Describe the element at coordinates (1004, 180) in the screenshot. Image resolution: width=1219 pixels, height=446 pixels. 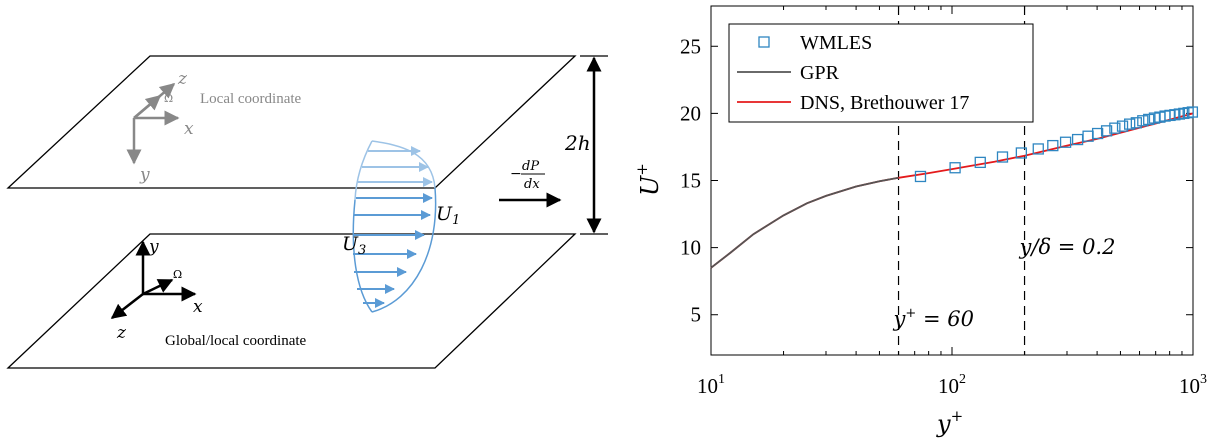
I see `reference-lines: y+ = 60 y/δ = 0.2` at that location.